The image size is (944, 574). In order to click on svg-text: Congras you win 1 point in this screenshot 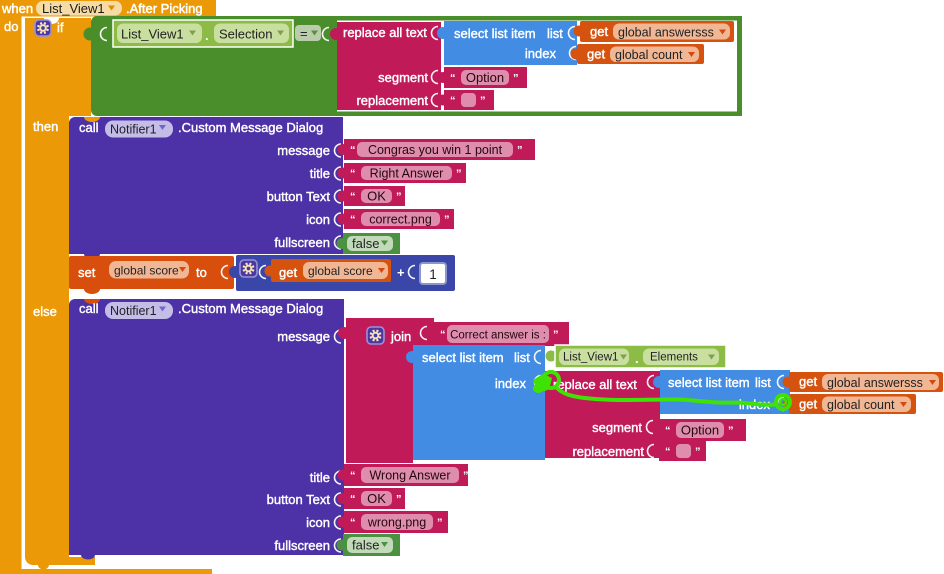, I will do `click(435, 150)`.